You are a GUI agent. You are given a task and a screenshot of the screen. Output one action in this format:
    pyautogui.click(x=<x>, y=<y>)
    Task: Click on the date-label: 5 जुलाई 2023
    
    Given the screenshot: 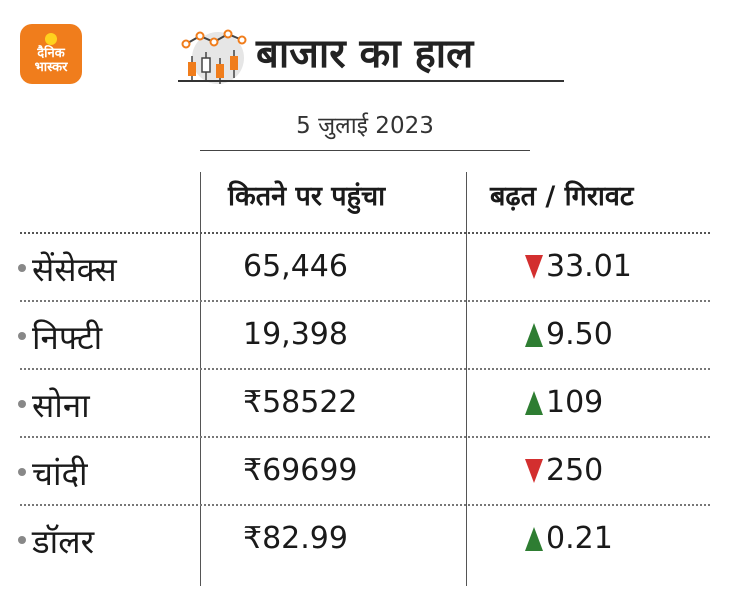 What is the action you would take?
    pyautogui.click(x=365, y=126)
    